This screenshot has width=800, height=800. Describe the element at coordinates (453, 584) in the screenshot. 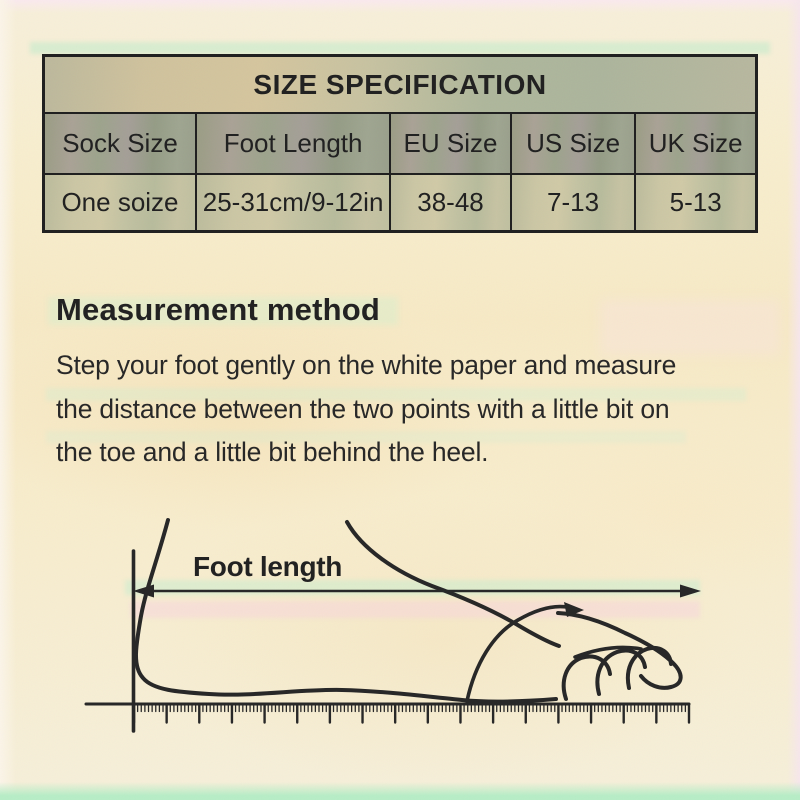

I see `foot-outline-front-leg` at that location.